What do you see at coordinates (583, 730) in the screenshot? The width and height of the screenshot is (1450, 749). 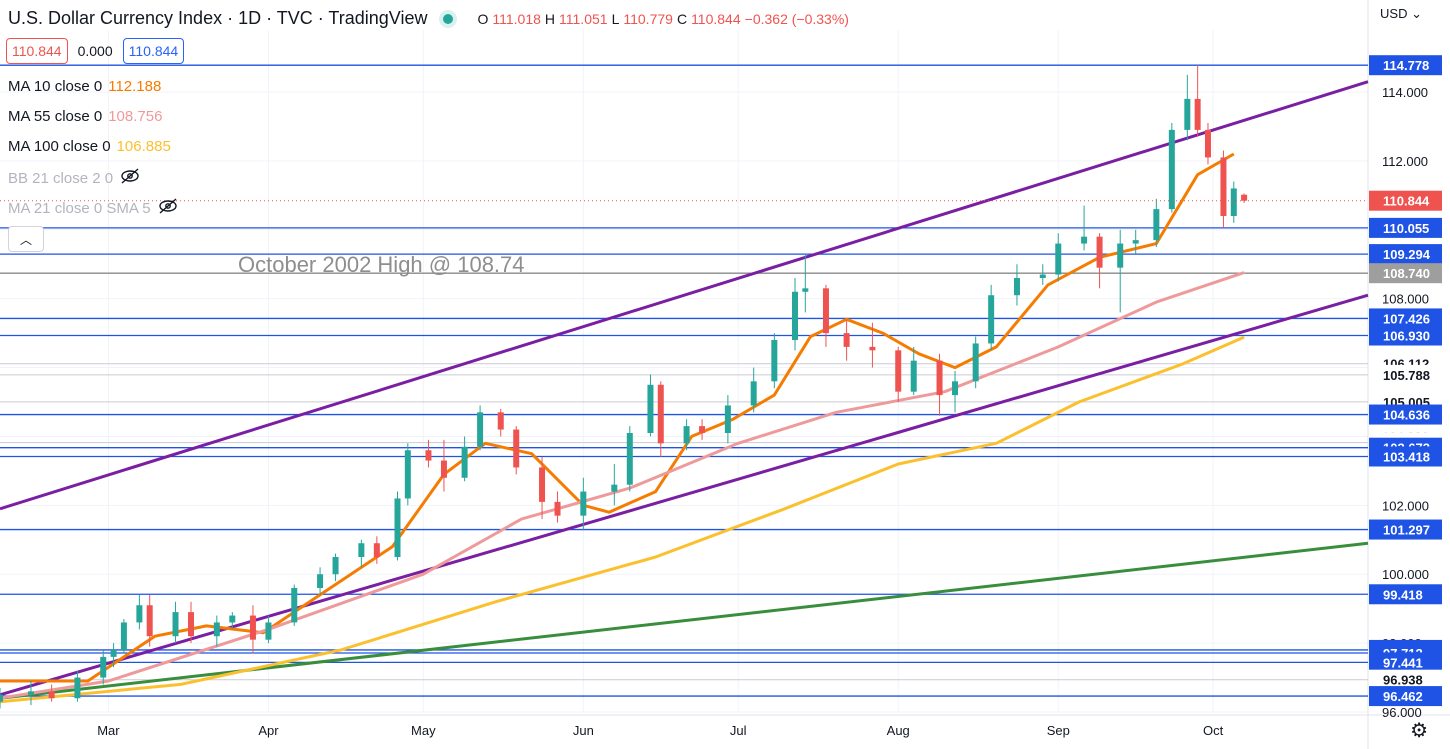 I see `x-tick-label: Jun` at bounding box center [583, 730].